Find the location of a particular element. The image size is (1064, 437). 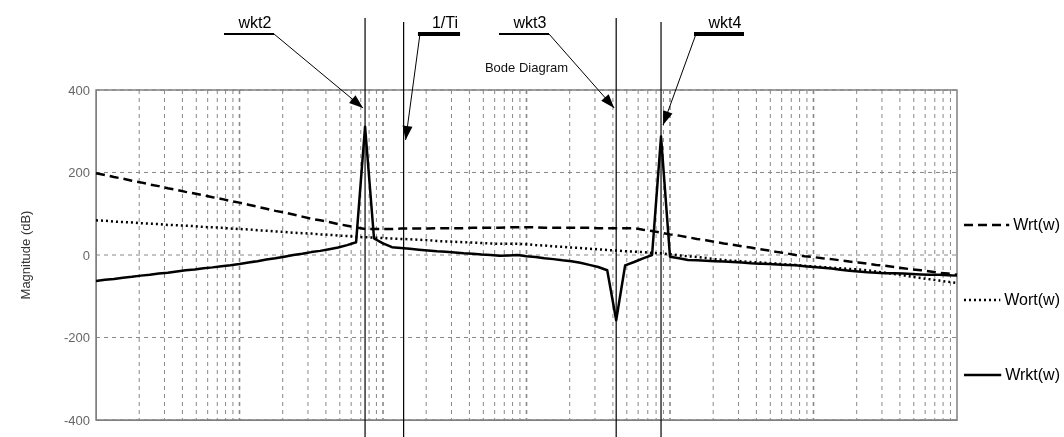

text: 1/Ti is located at coordinates (445, 22).